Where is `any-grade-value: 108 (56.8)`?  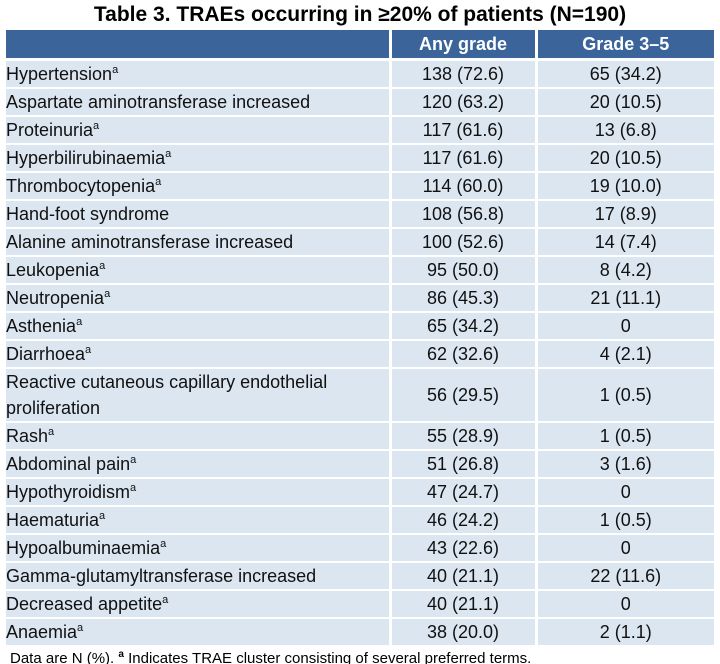 any-grade-value: 108 (56.8) is located at coordinates (464, 214).